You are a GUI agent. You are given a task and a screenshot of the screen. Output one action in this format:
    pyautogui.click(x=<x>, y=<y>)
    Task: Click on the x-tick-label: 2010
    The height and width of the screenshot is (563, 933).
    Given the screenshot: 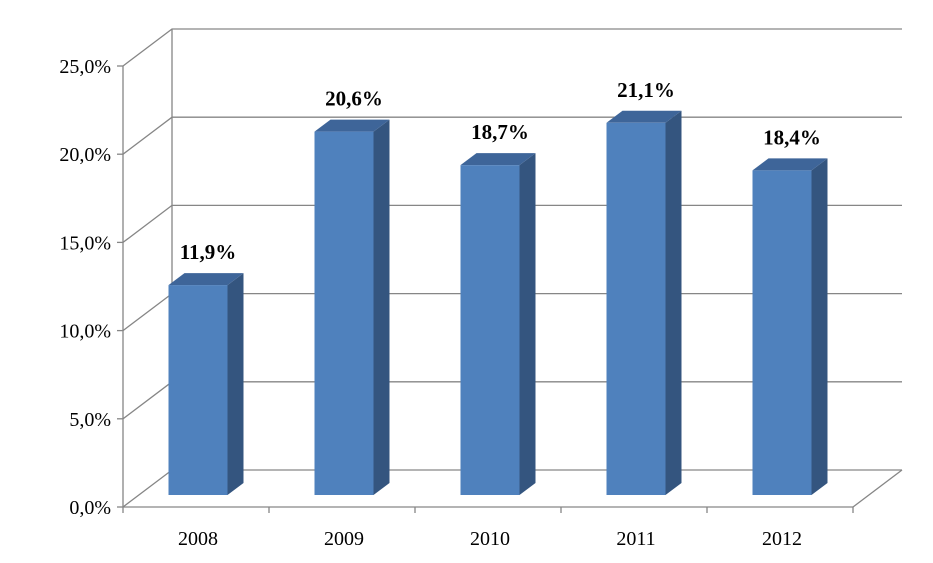 What is the action you would take?
    pyautogui.click(x=490, y=539)
    